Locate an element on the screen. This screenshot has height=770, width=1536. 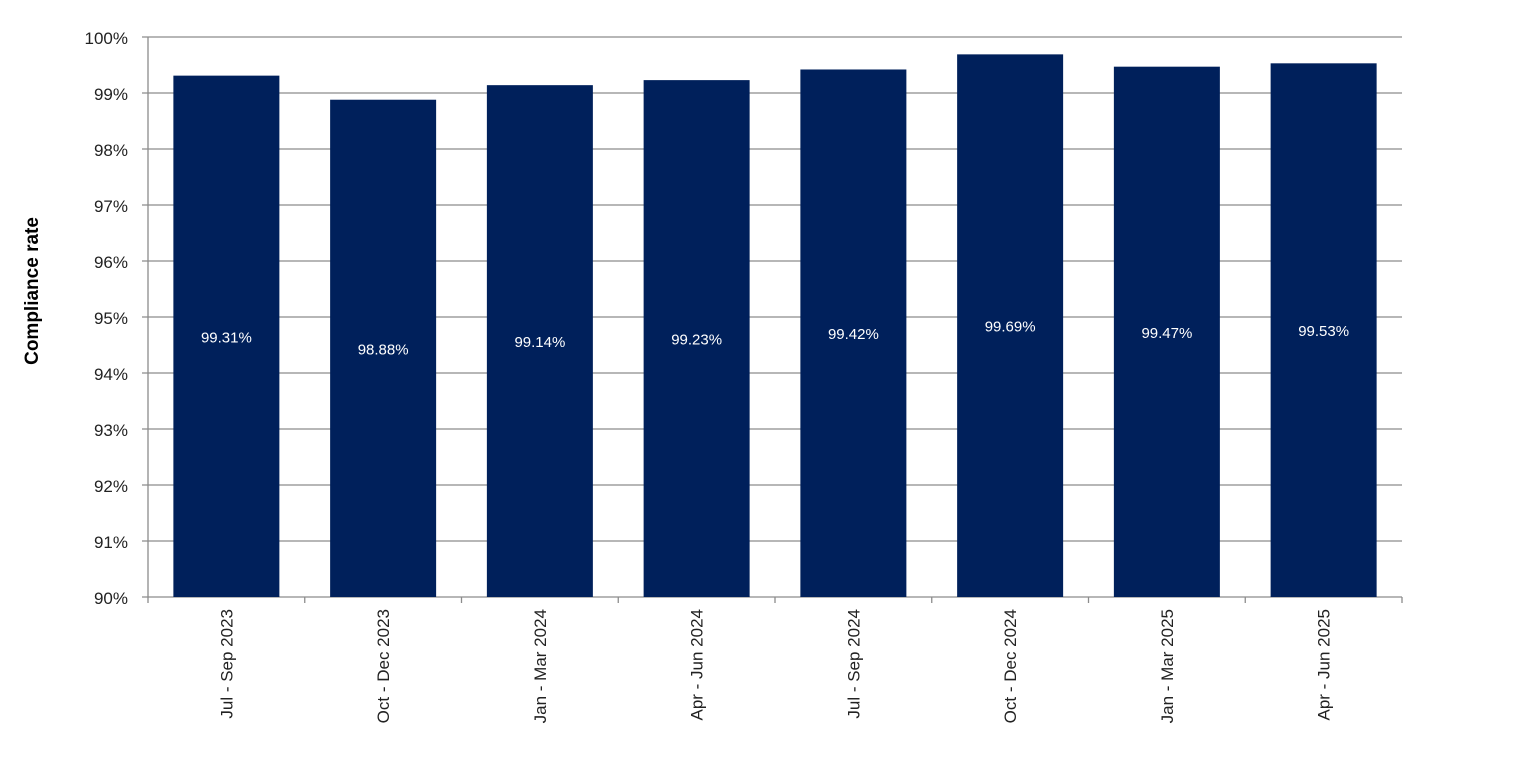
data-label: 99.42% is located at coordinates (853, 334).